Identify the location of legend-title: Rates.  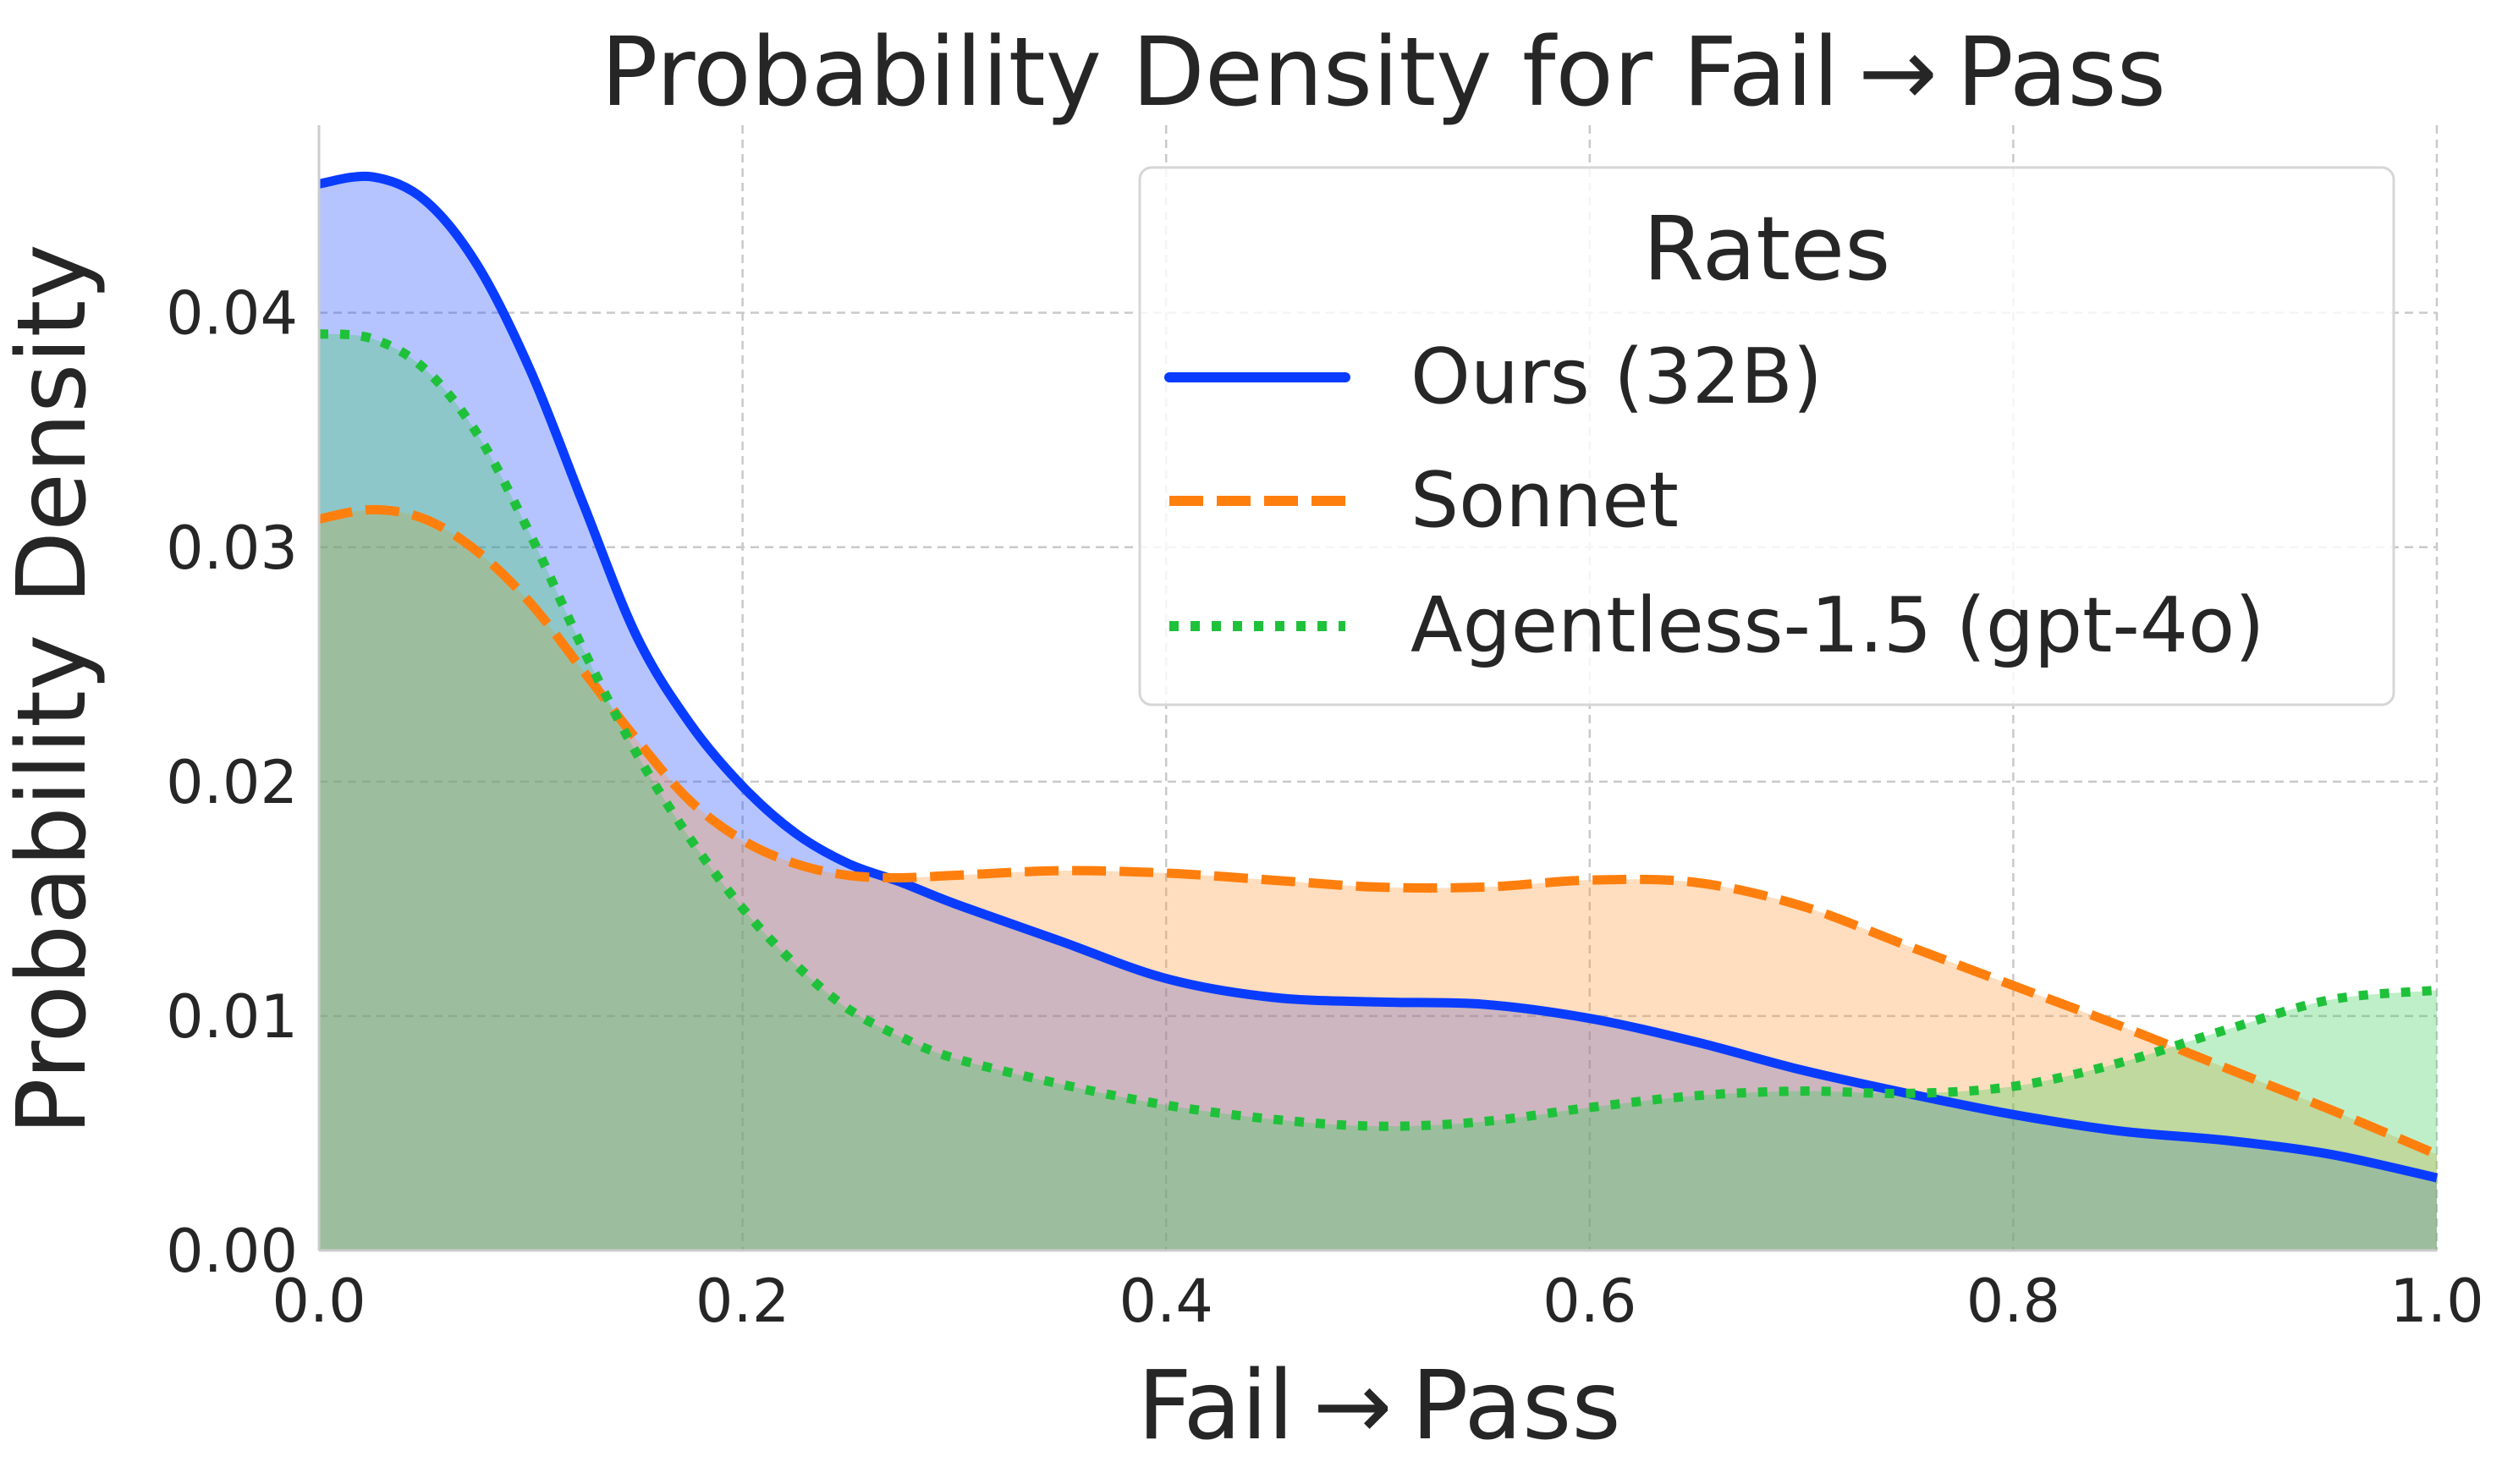
(1767, 248).